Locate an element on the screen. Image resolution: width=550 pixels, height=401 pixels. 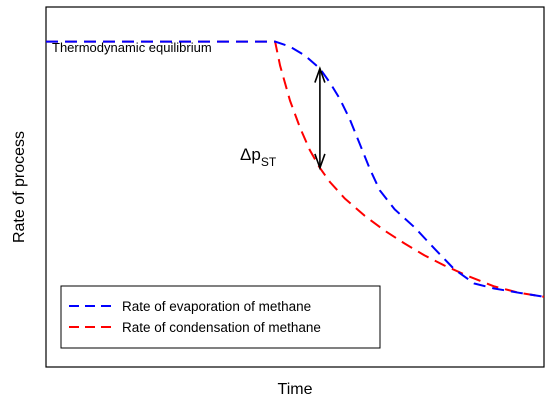
delta-arrow-head-bottom is located at coordinates (320, 162).